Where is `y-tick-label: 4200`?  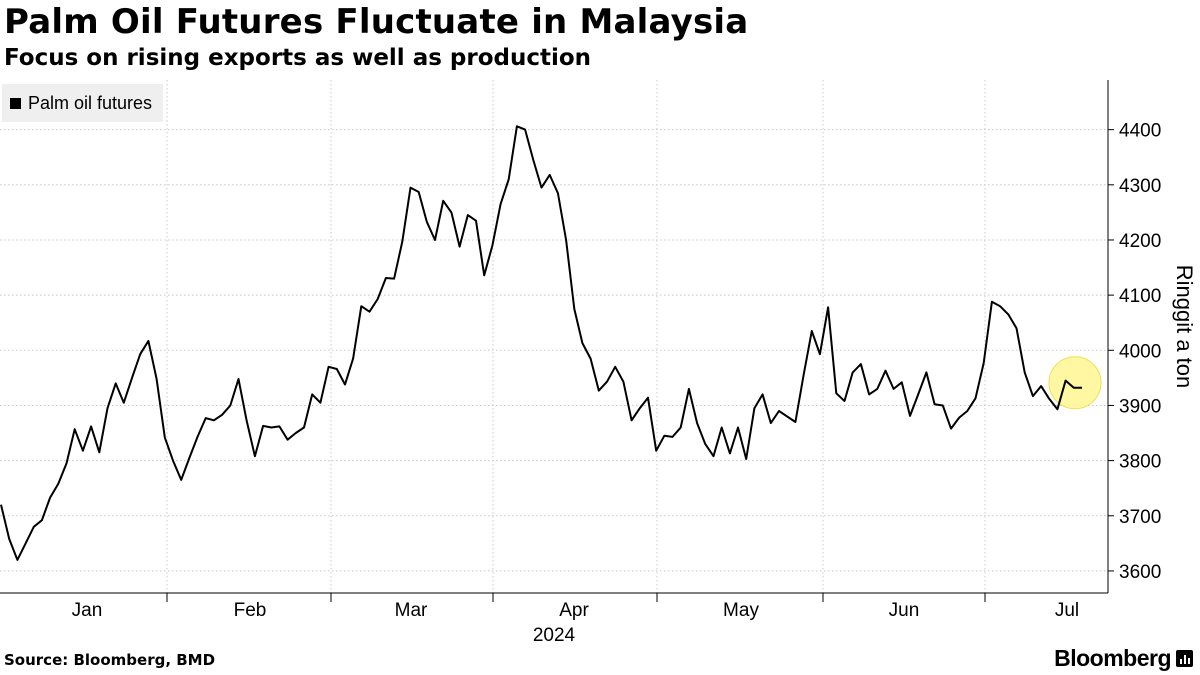
y-tick-label: 4200 is located at coordinates (1140, 241).